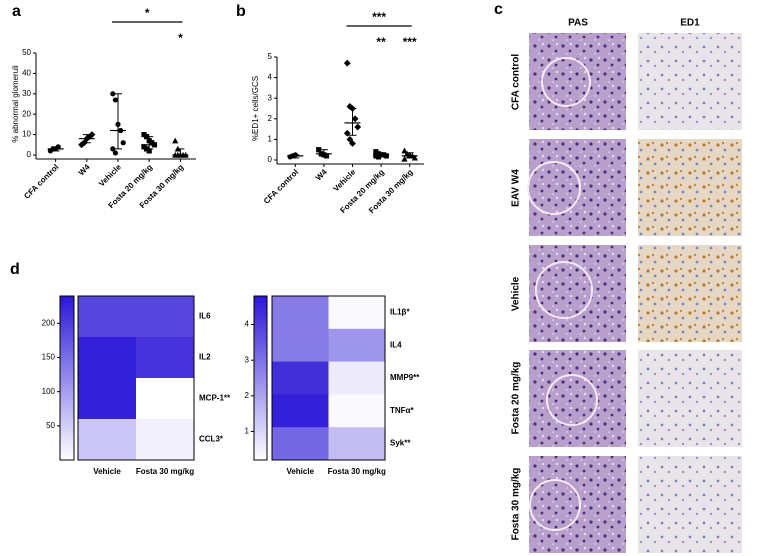 The width and height of the screenshot is (769, 556). What do you see at coordinates (211, 439) in the screenshot?
I see `row-label: CCL3*` at bounding box center [211, 439].